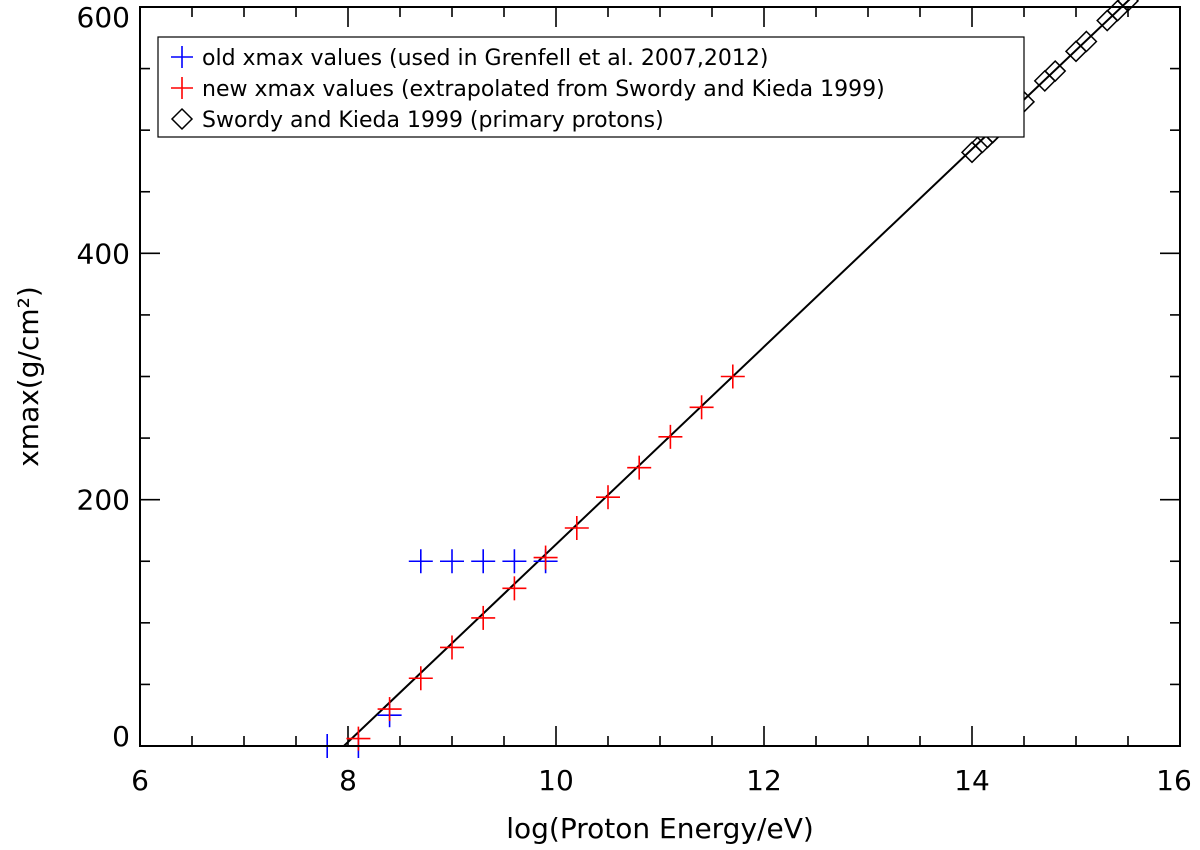 Image resolution: width=1200 pixels, height=850 pixels. Describe the element at coordinates (972, 780) in the screenshot. I see `x-tick-label: 14` at that location.